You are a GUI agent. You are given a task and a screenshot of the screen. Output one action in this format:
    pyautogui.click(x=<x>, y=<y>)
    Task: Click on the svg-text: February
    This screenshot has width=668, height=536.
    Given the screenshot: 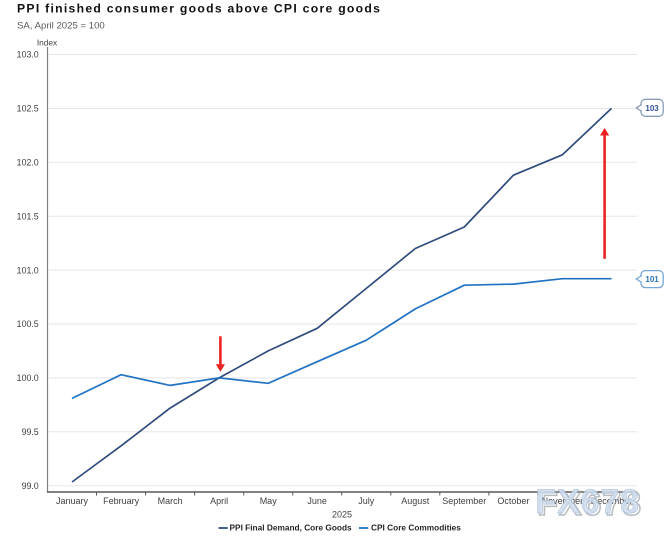 What is the action you would take?
    pyautogui.click(x=121, y=501)
    